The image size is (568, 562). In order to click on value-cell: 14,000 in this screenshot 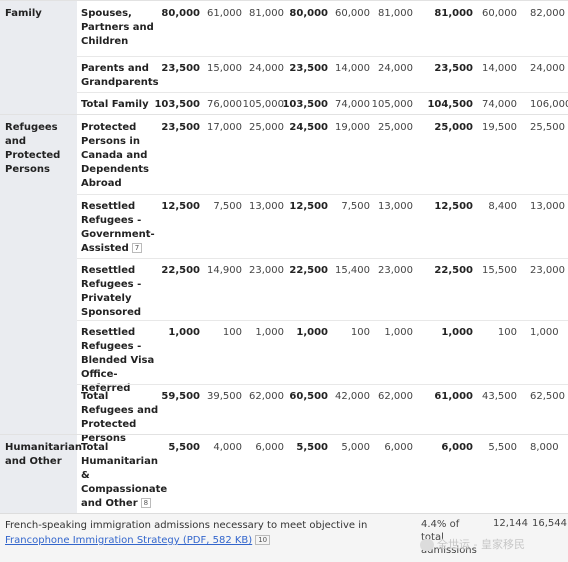, I will do `click(352, 68)`.